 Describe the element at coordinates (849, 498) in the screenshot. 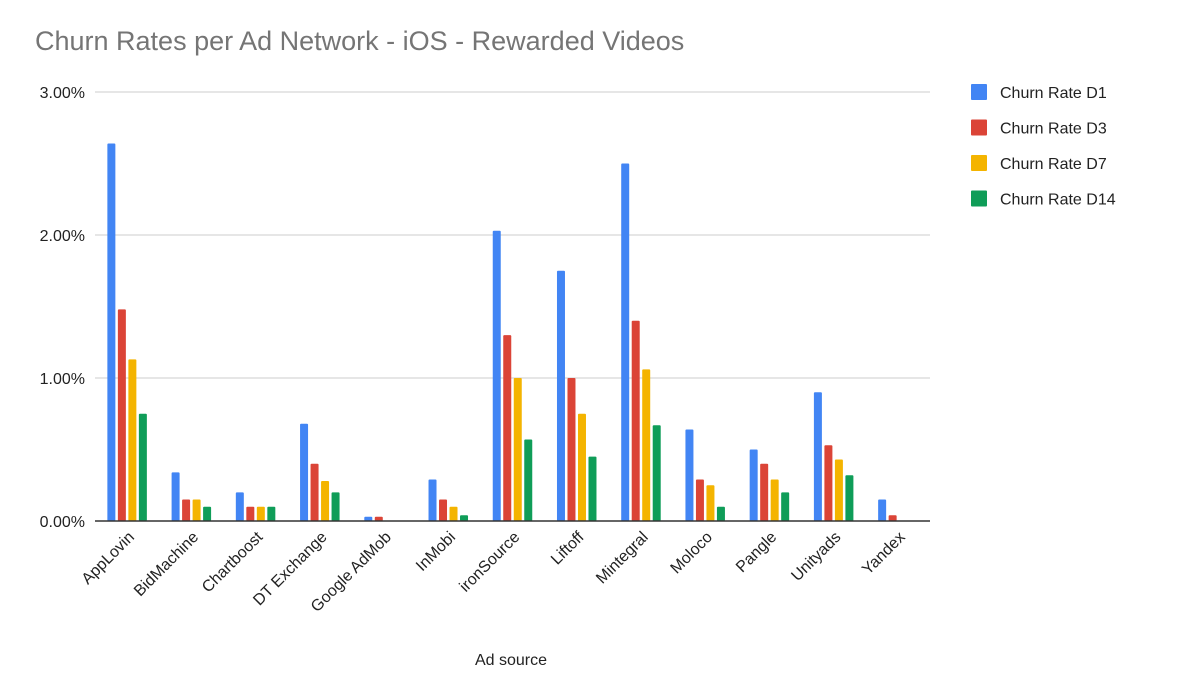

I see `bar-churn-rate-d14-unityads` at that location.